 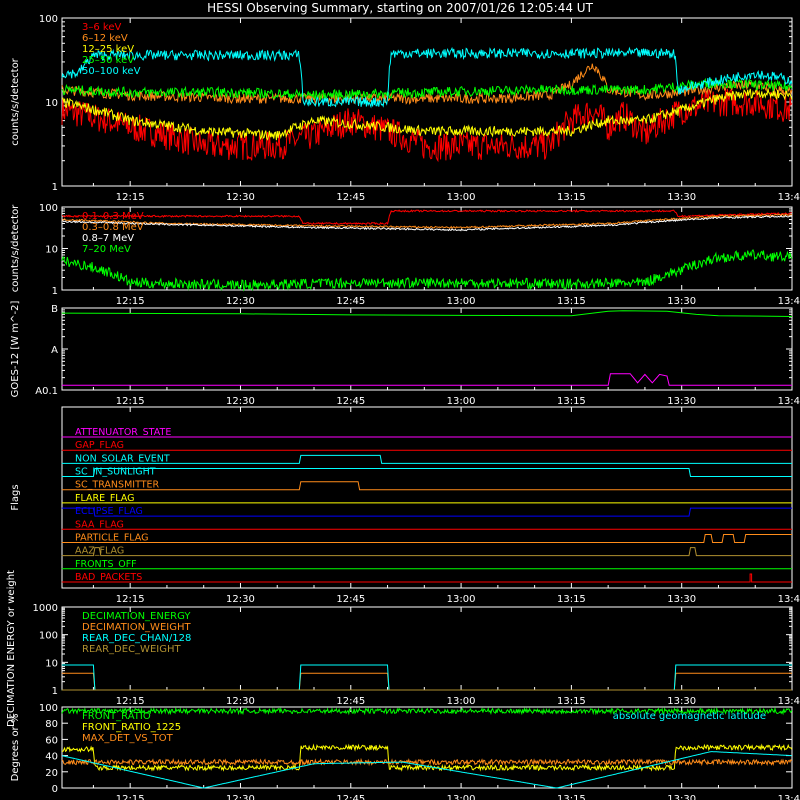 What do you see at coordinates (15, 748) in the screenshot?
I see `y-axis-label: Degrees or %` at bounding box center [15, 748].